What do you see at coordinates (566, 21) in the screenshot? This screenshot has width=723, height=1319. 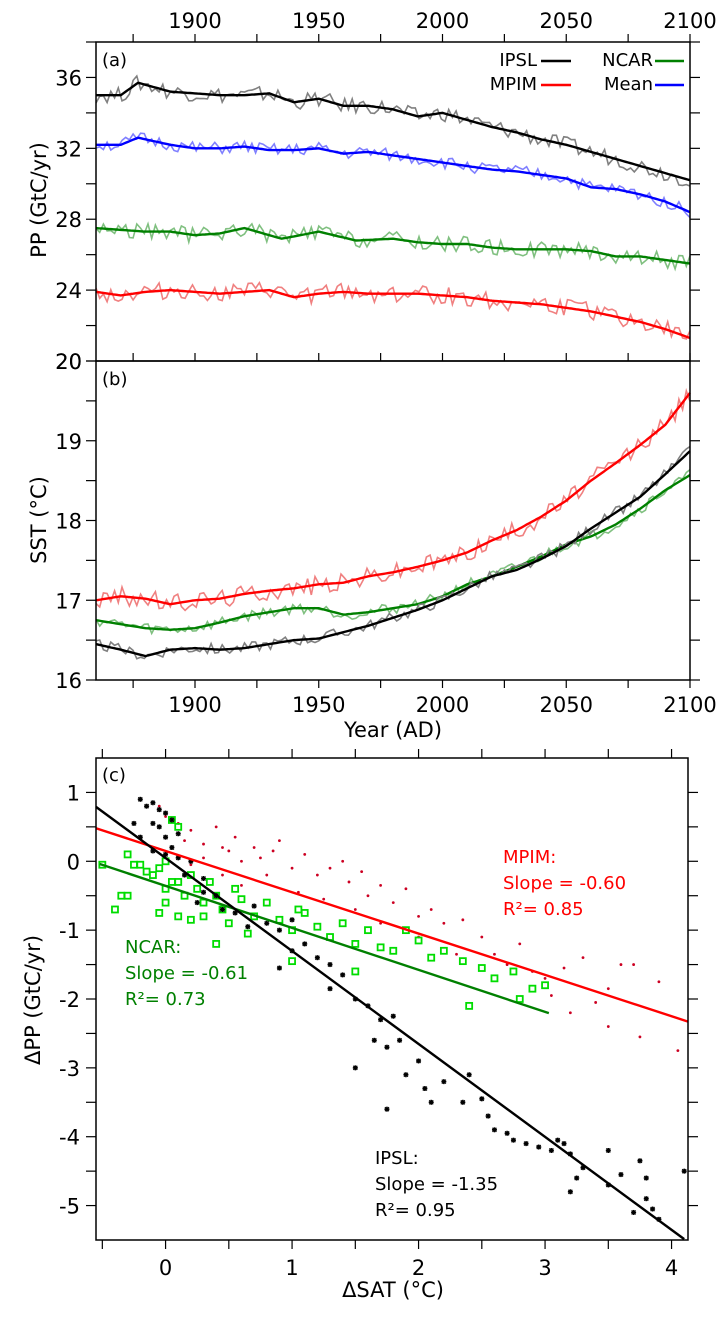 I see `x-tick-label-top: 2050` at bounding box center [566, 21].